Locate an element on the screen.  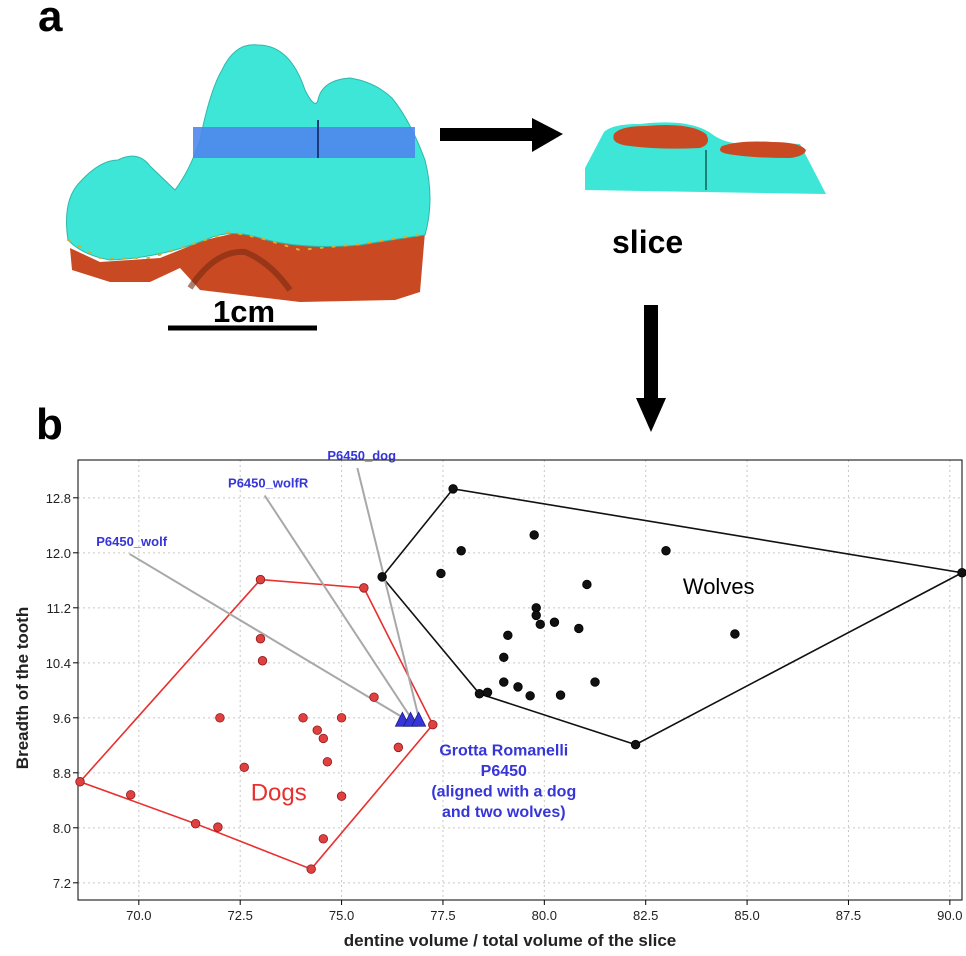
slice-label: slice is located at coordinates (648, 242).